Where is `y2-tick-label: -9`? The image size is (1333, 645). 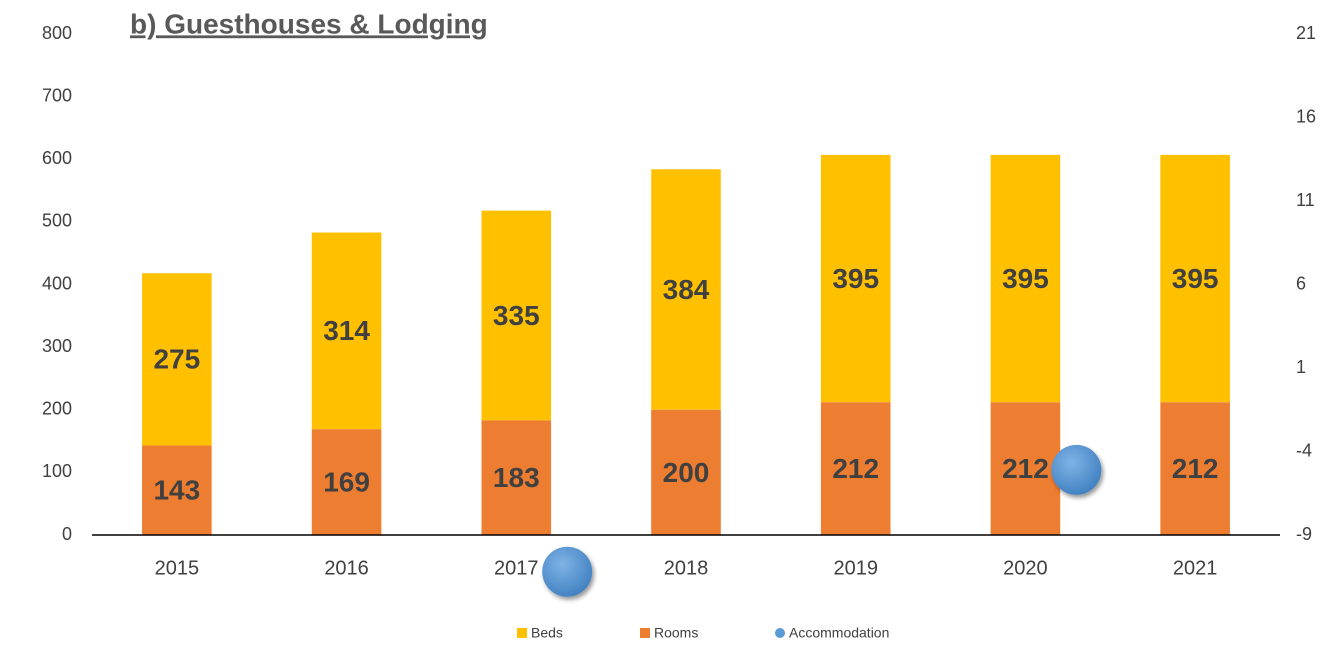
y2-tick-label: -9 is located at coordinates (1304, 534).